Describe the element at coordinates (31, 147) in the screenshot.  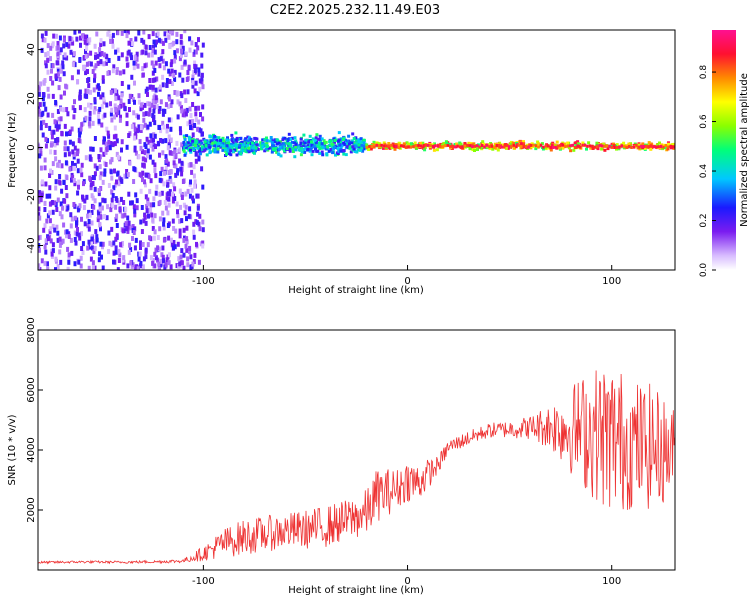
I see `y-tick-label: 0` at that location.